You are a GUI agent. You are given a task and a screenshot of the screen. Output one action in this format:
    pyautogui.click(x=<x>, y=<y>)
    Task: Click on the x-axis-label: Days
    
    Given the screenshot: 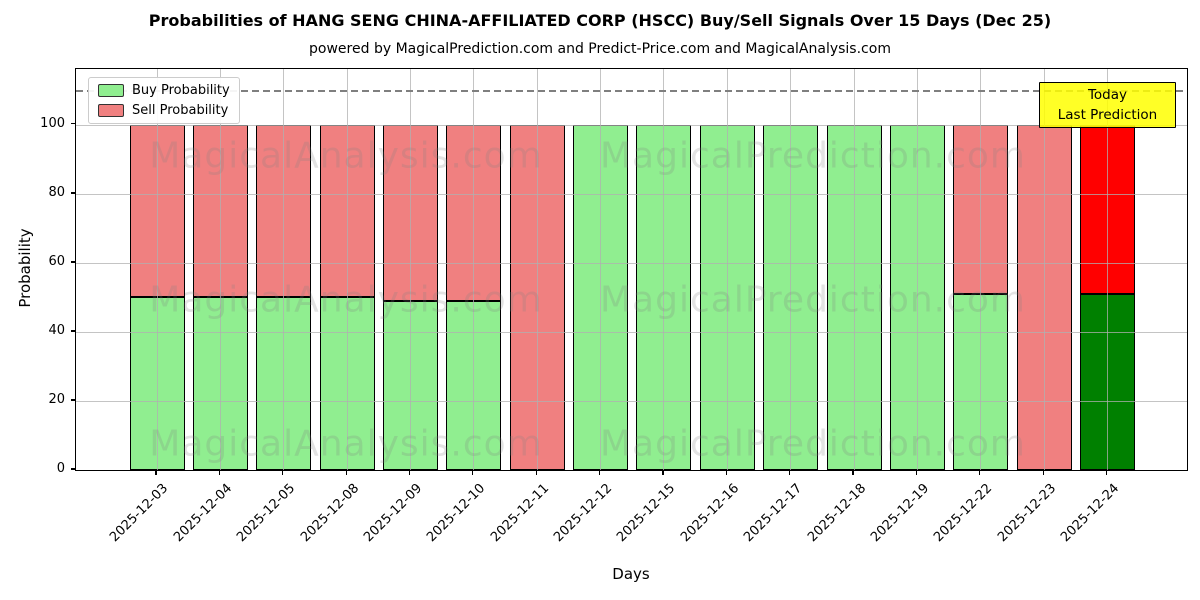 What is the action you would take?
    pyautogui.click(x=631, y=574)
    